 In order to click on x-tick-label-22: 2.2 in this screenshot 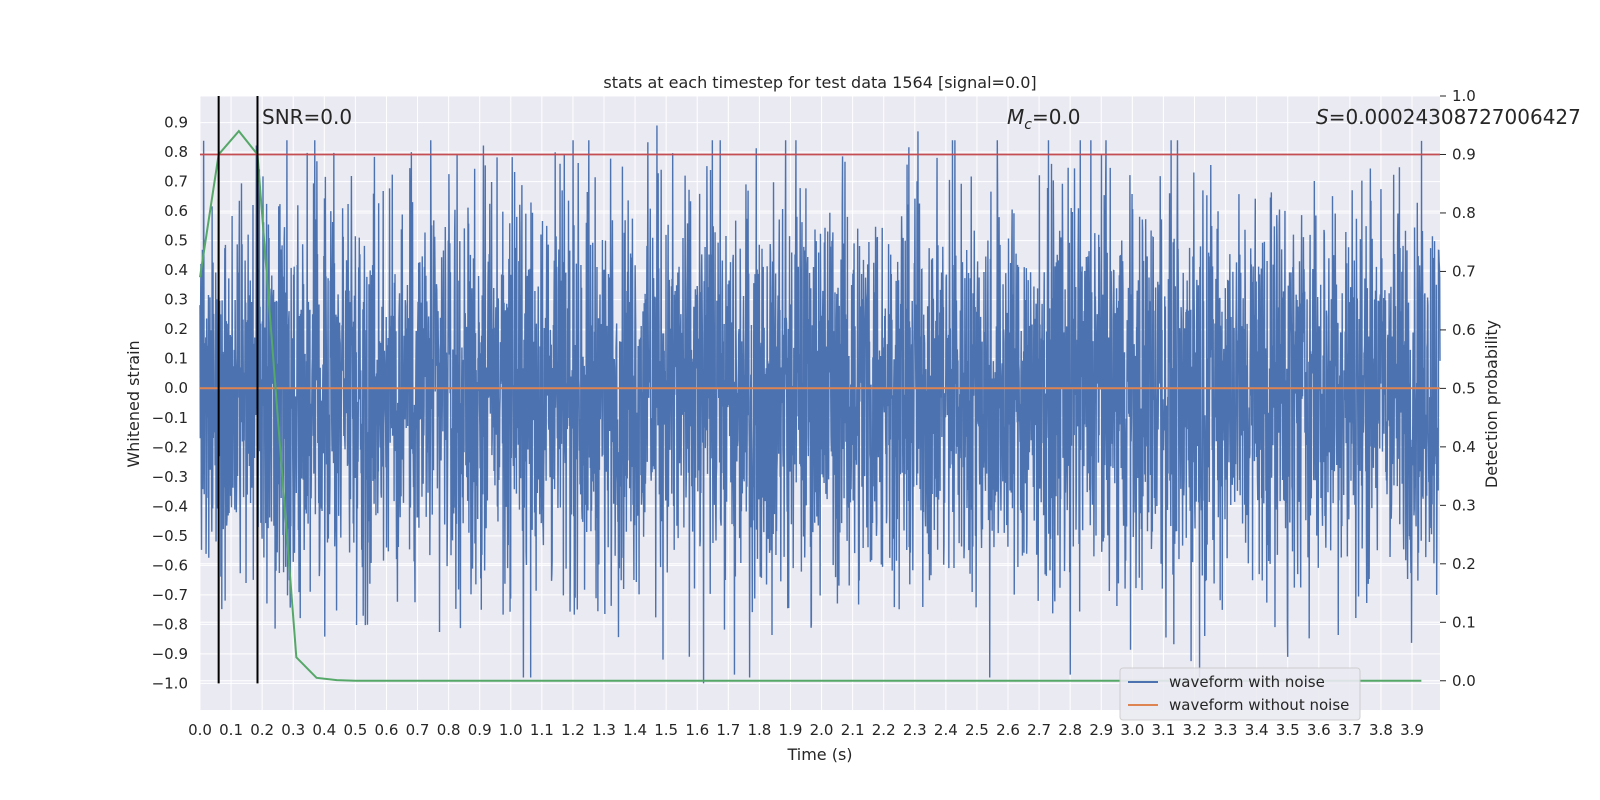, I will do `click(884, 730)`.